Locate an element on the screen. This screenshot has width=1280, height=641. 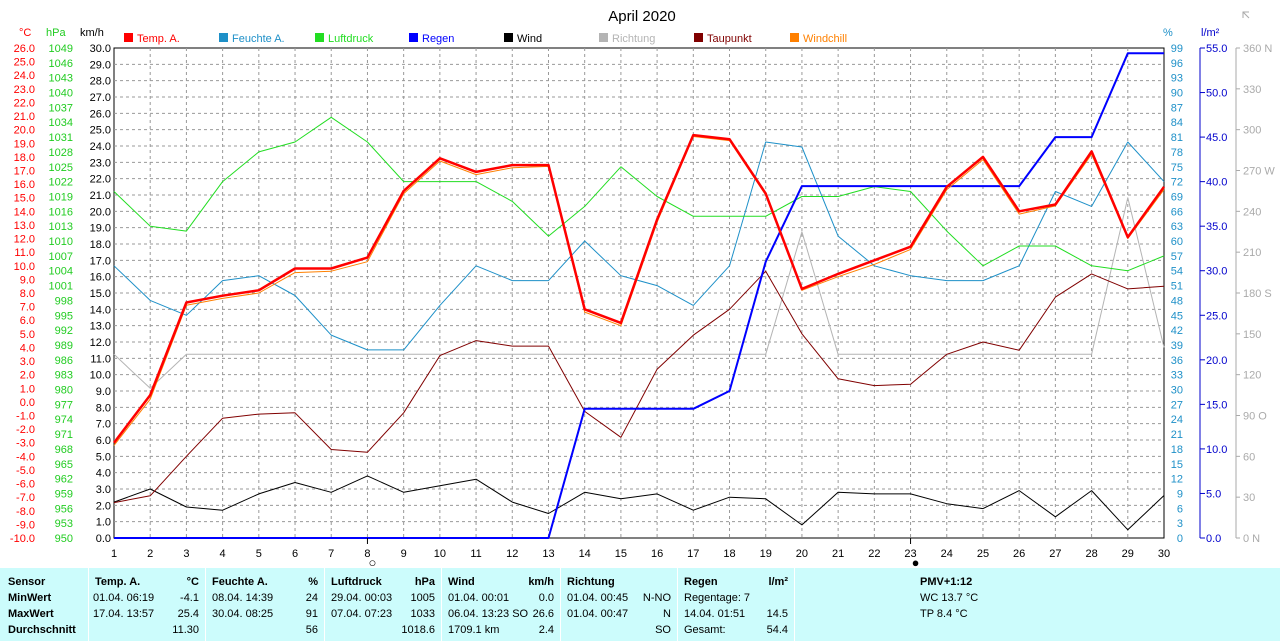
tick-label-rain: 20.0 is located at coordinates (1216, 361).